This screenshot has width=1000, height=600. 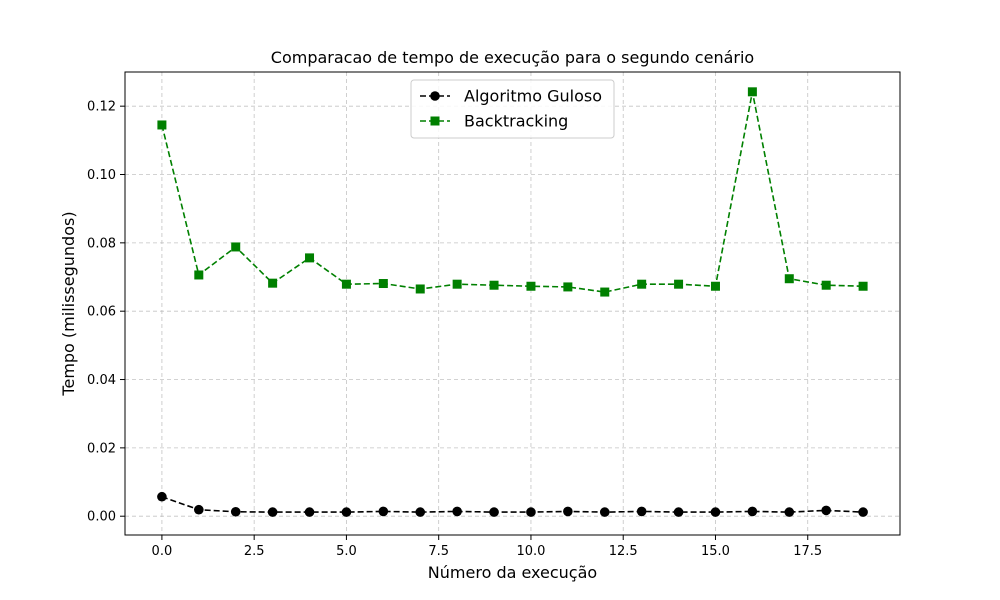 I want to click on series-line, so click(x=512, y=504).